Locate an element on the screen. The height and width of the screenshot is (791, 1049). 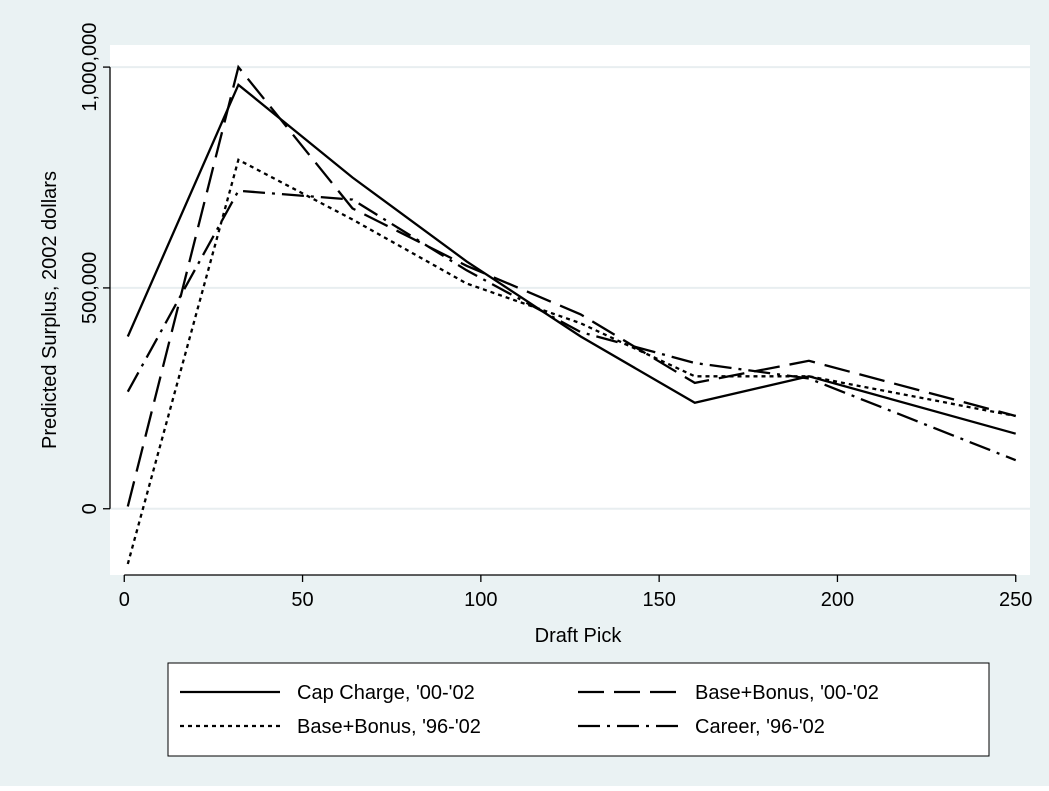
legend-box is located at coordinates (578, 709).